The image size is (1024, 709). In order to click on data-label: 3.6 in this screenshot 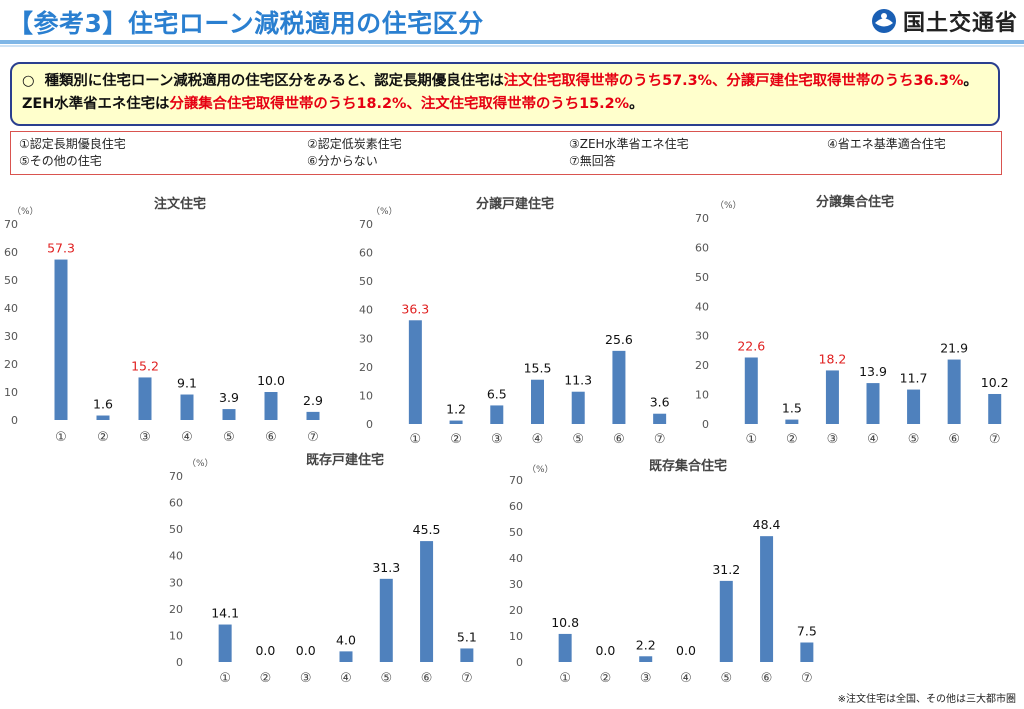, I will do `click(660, 402)`.